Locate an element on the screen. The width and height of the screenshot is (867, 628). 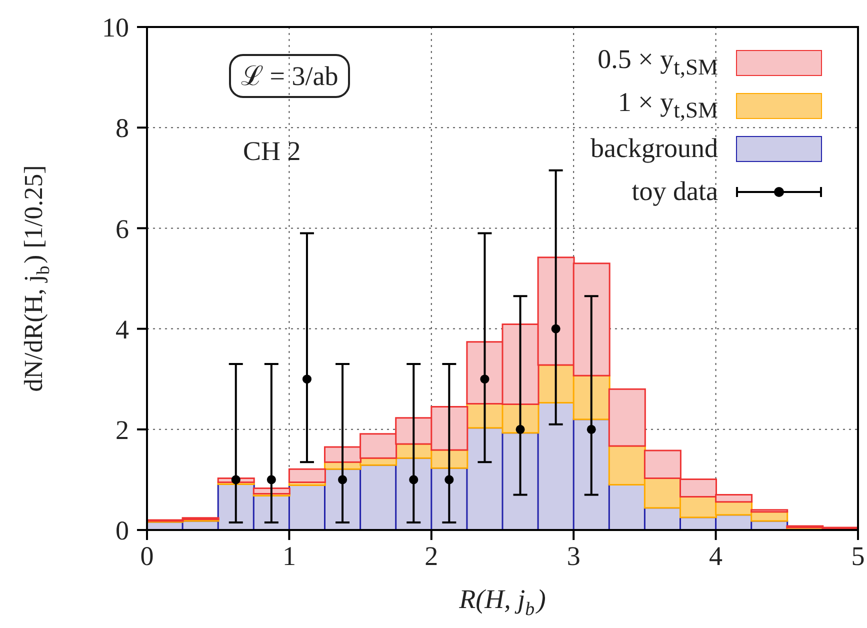
x-tick-label: 1 is located at coordinates (289, 556).